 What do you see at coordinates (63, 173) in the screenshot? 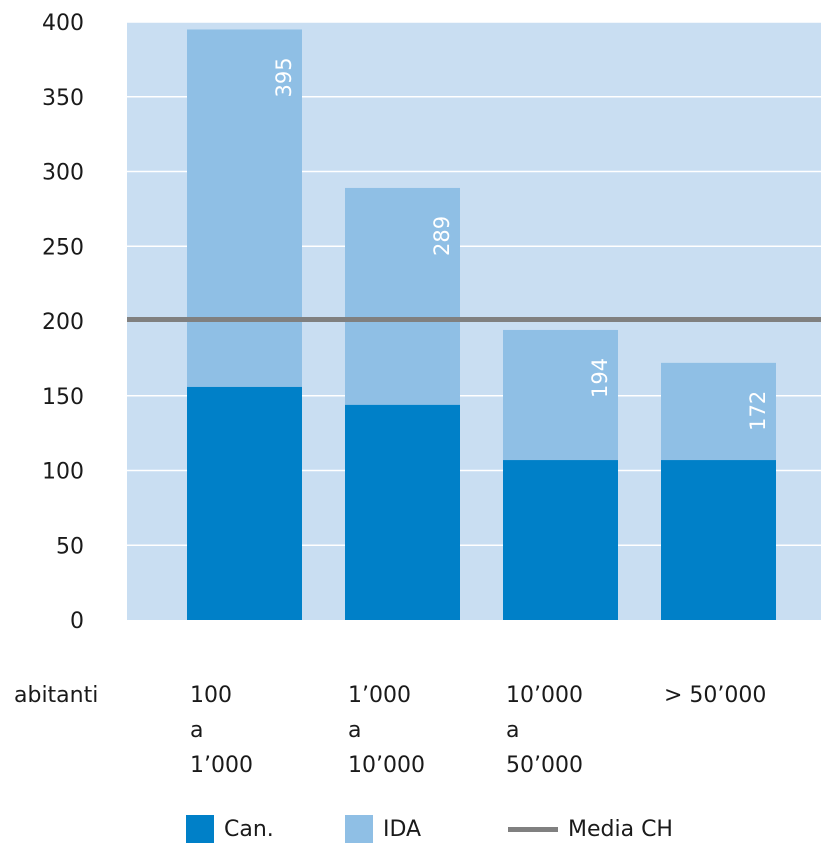
I see `y-tick-label: 300` at bounding box center [63, 173].